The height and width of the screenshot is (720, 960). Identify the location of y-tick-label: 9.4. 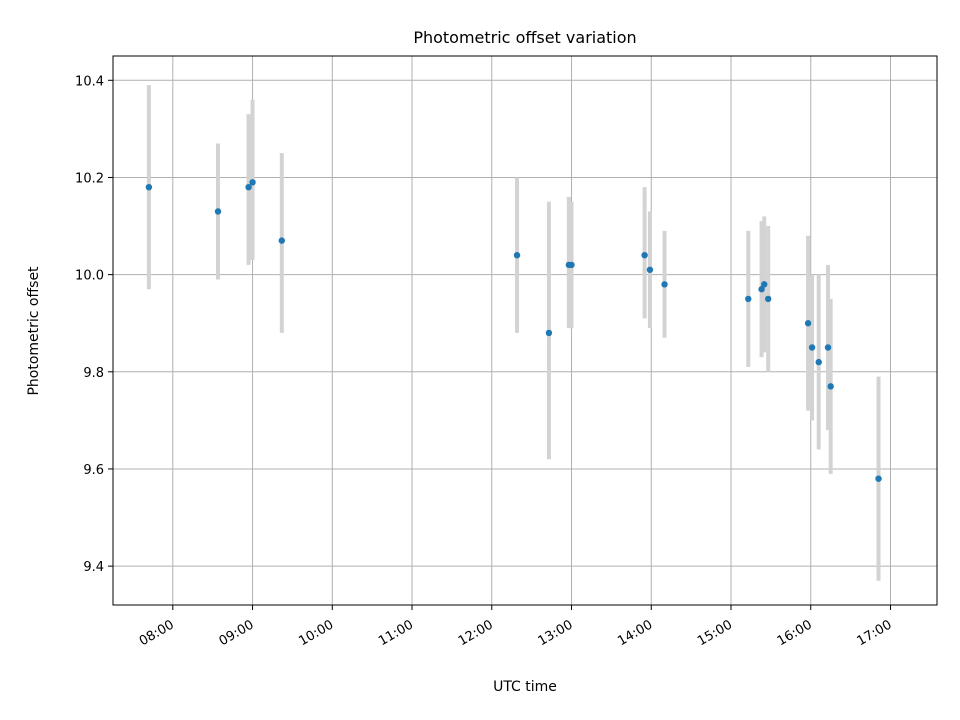
(93, 567).